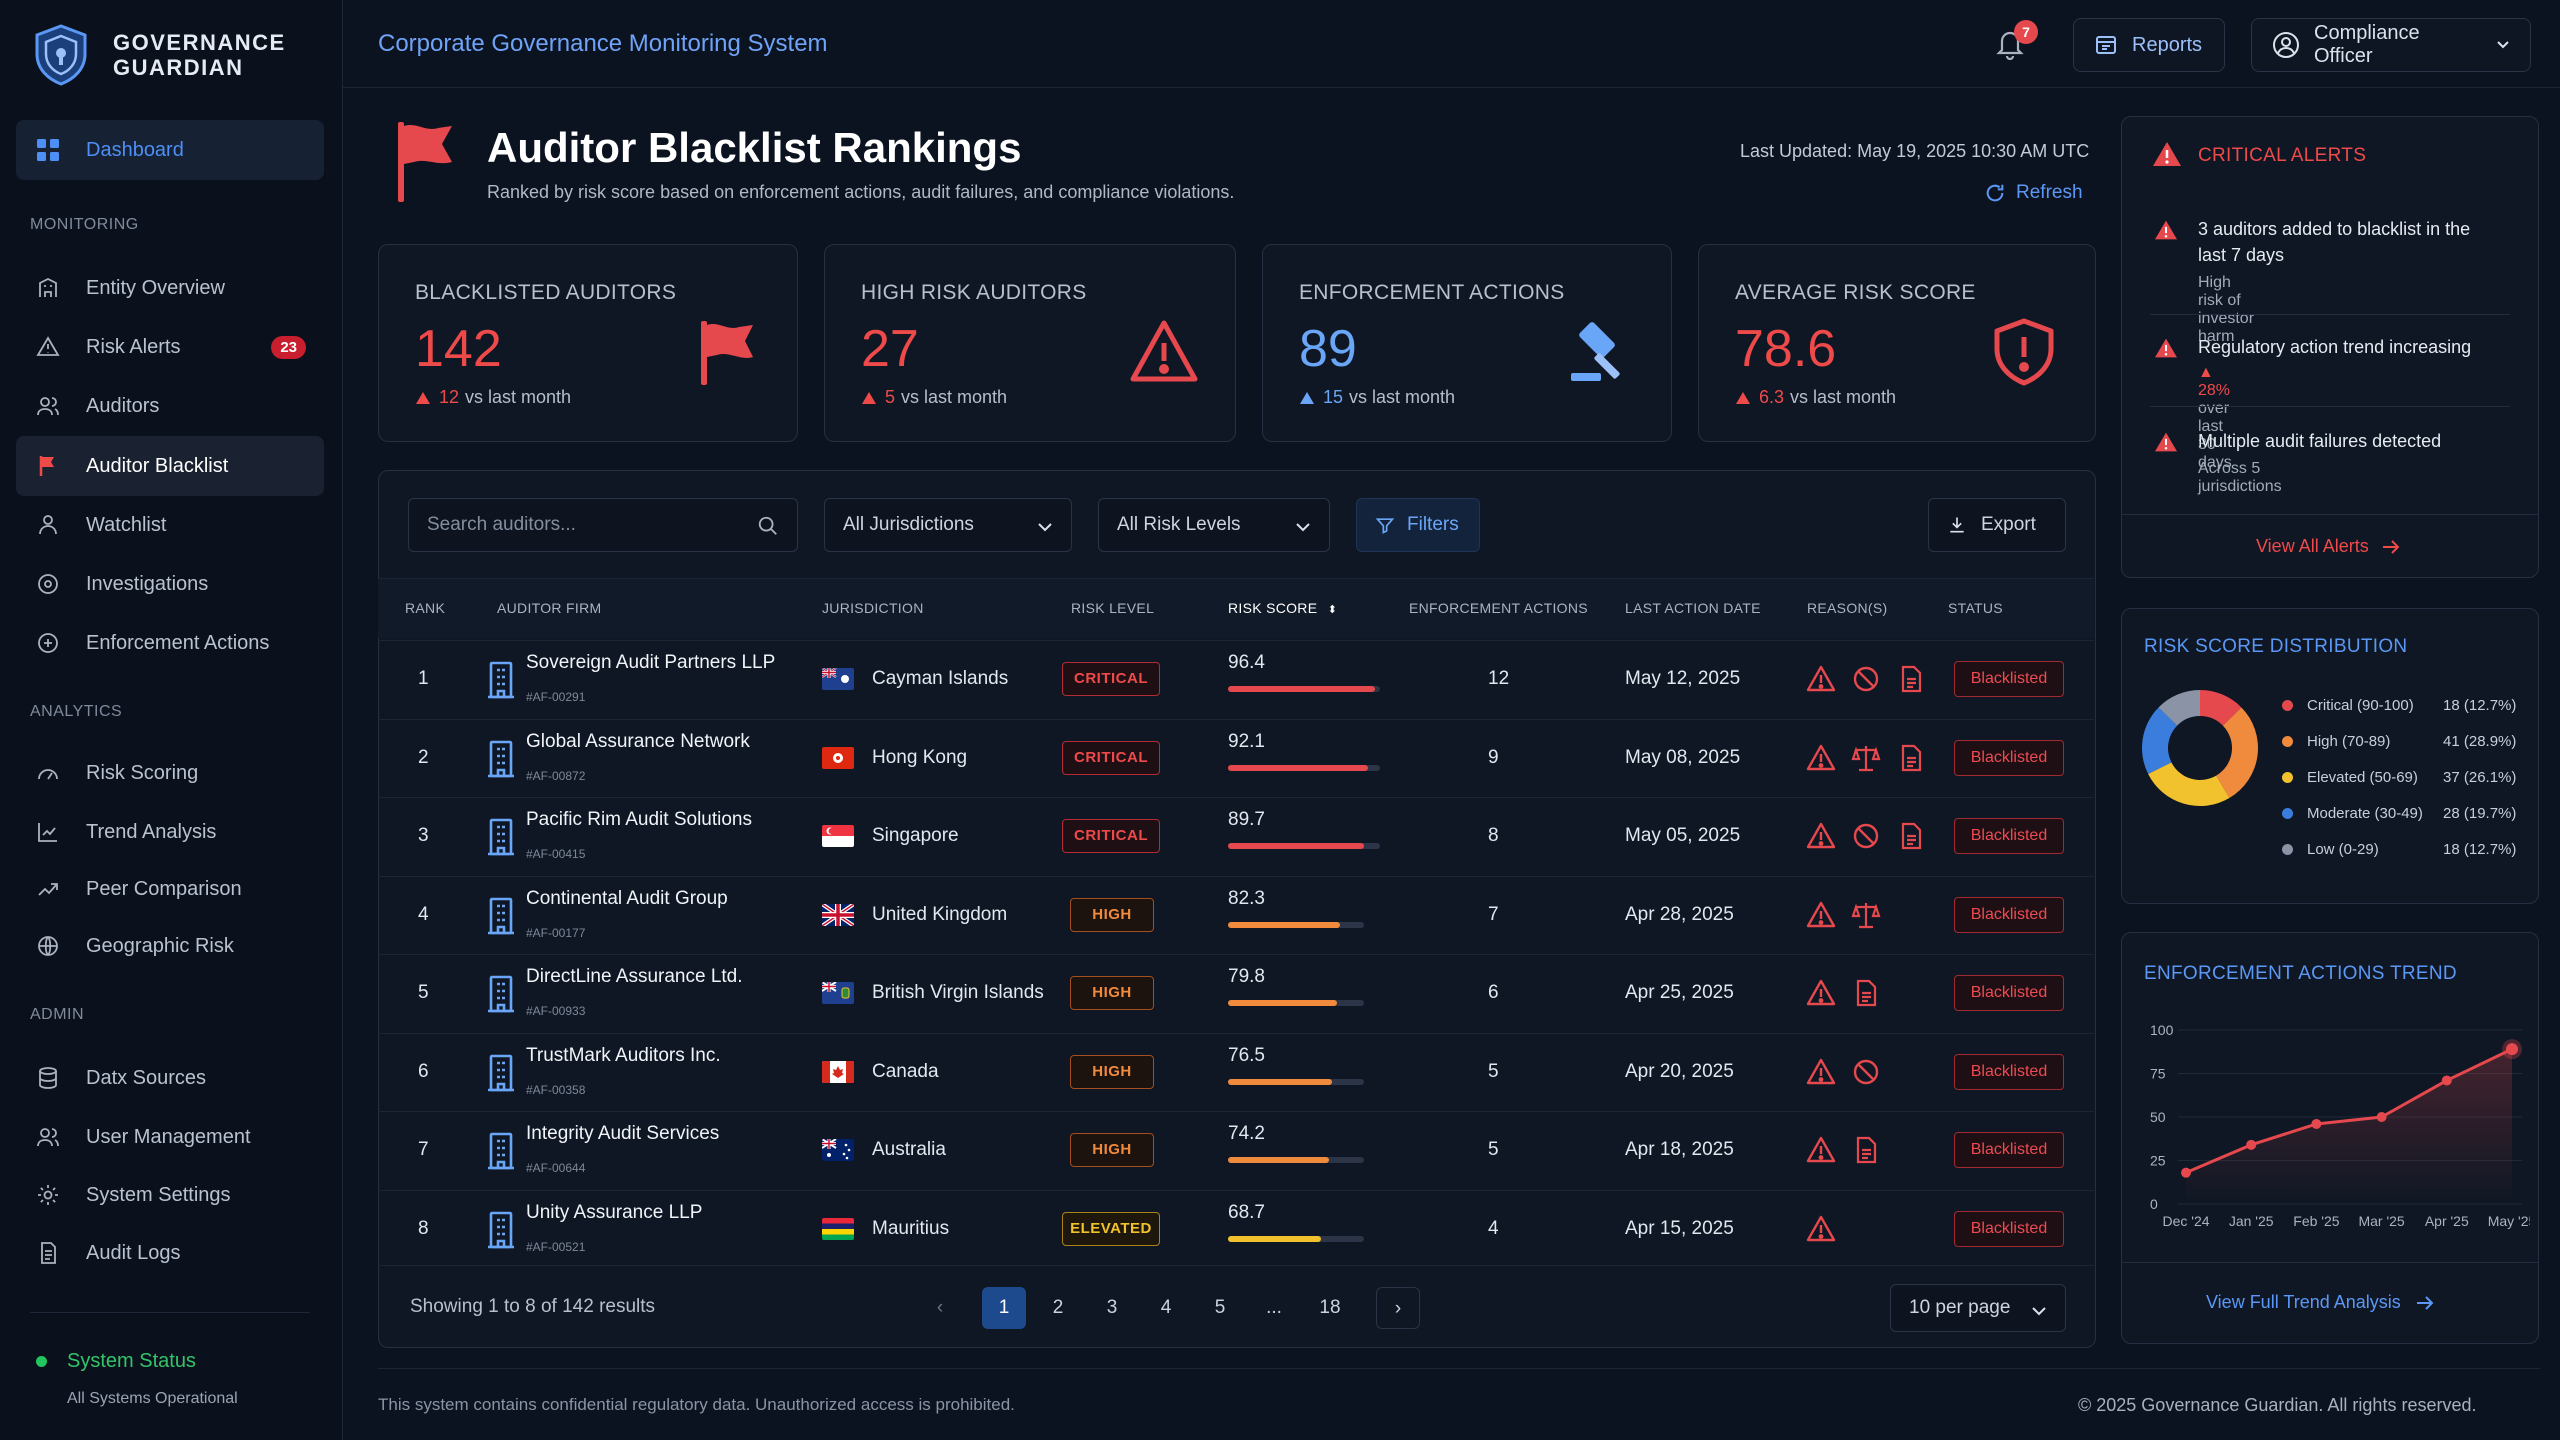  I want to click on nav-watchlist: Watchlist, so click(170, 525).